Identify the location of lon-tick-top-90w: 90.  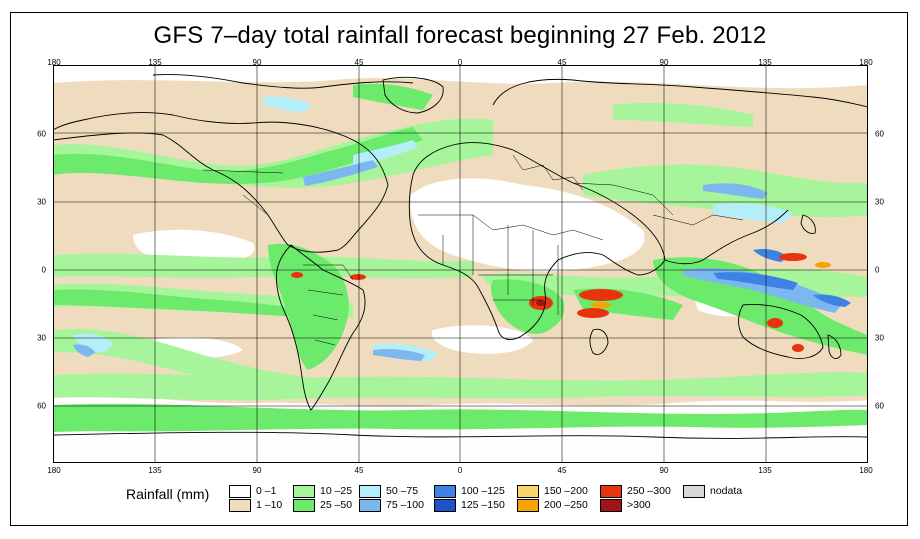
(257, 62).